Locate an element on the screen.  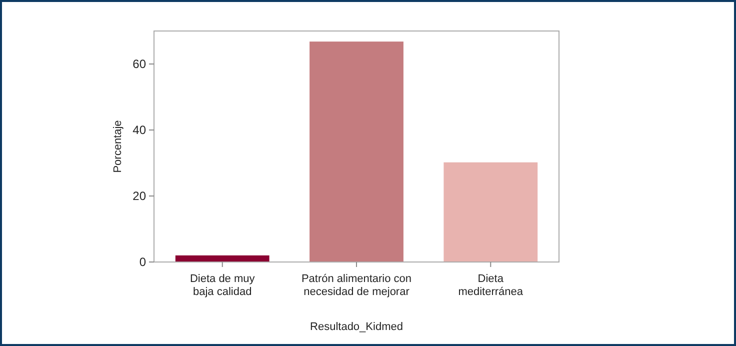
x-tick-label: Patrón alimentario con necesidad de mejorar is located at coordinates (356, 285).